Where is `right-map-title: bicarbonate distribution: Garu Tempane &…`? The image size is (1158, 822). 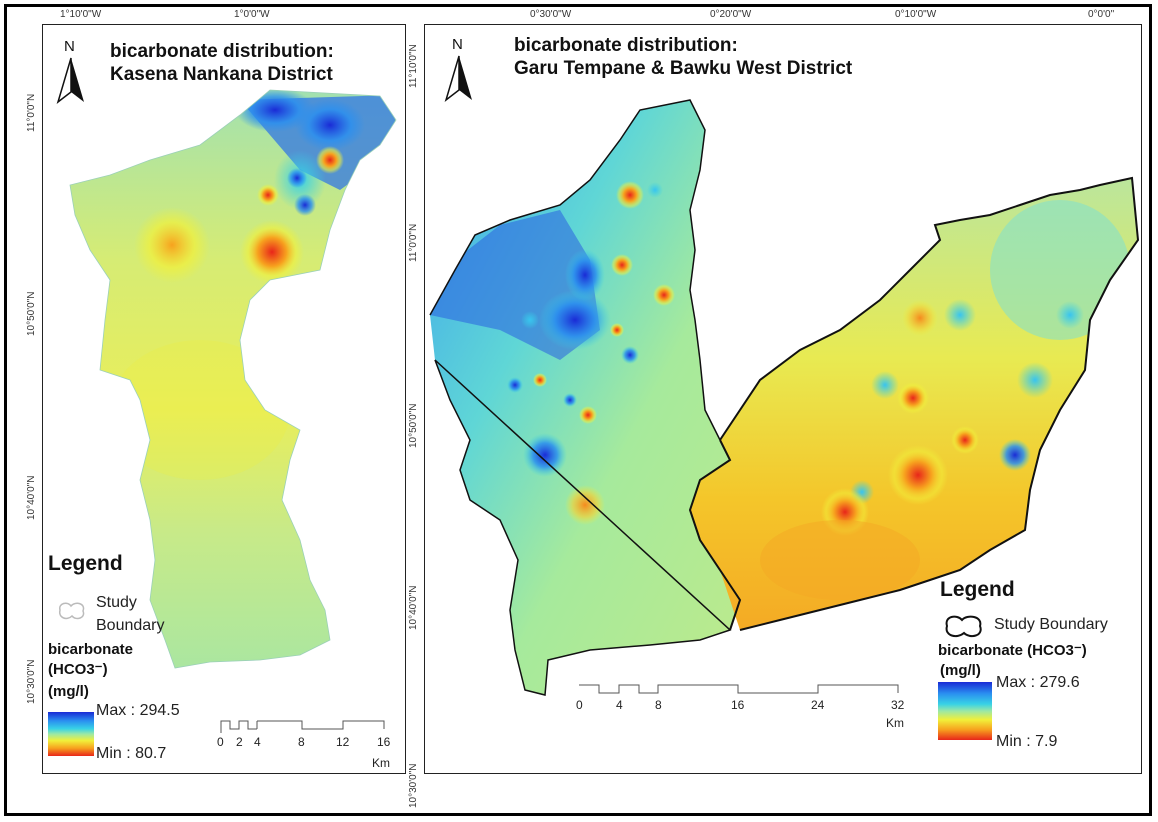 right-map-title: bicarbonate distribution: Garu Tempane &… is located at coordinates (683, 57).